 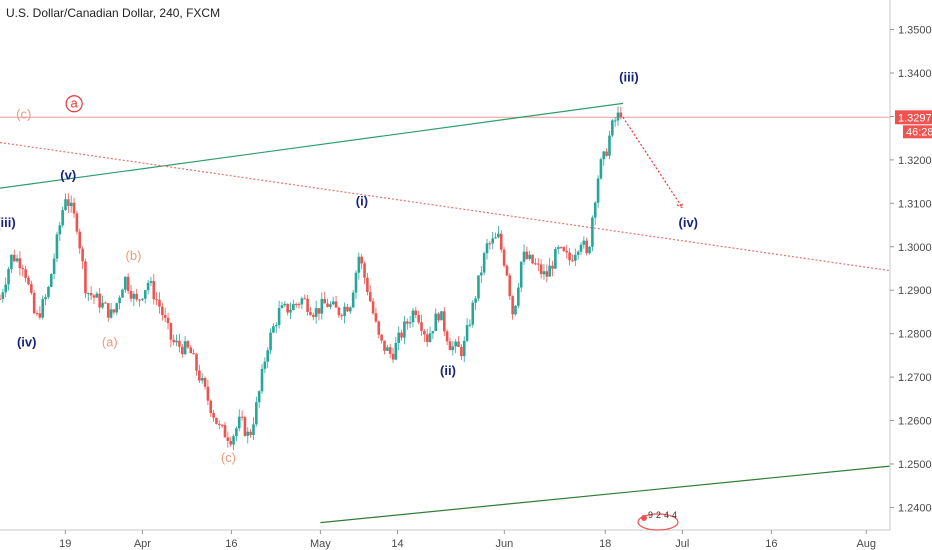 I want to click on price-tick-label: 1.28000, so click(x=915, y=335).